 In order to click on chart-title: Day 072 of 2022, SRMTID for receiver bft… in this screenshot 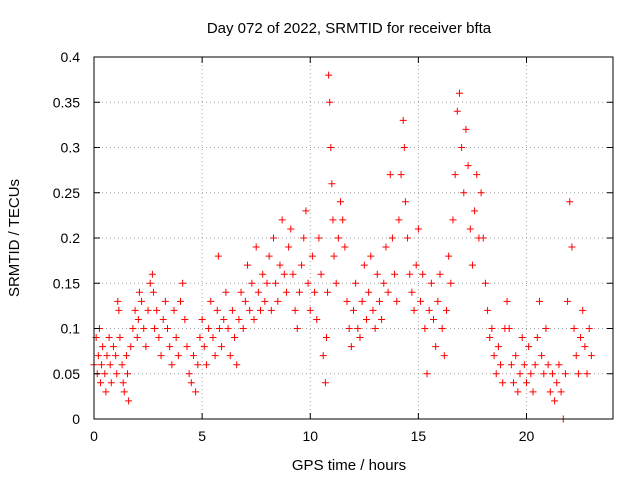, I will do `click(349, 28)`.